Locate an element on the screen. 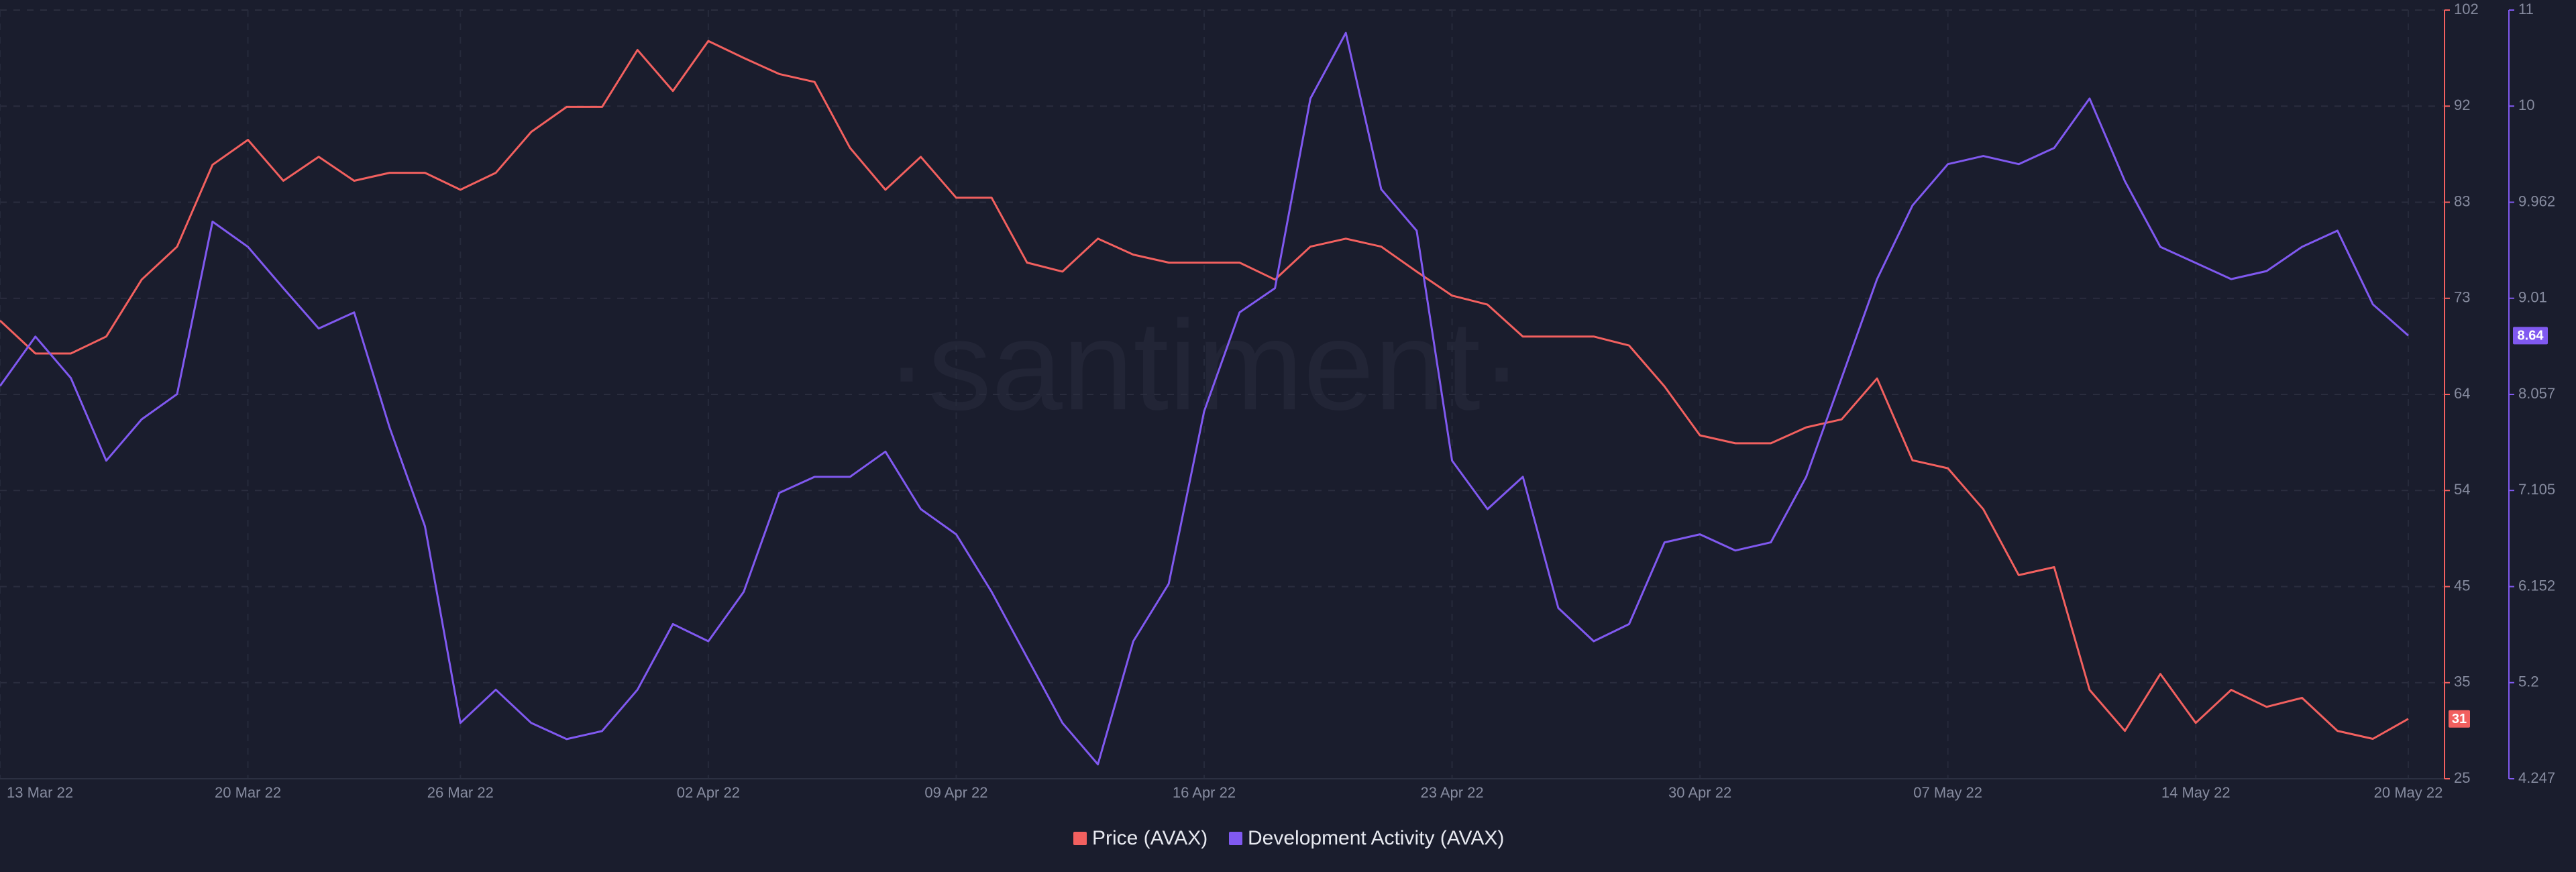  y2-tick-label: 9.01 is located at coordinates (2532, 296).